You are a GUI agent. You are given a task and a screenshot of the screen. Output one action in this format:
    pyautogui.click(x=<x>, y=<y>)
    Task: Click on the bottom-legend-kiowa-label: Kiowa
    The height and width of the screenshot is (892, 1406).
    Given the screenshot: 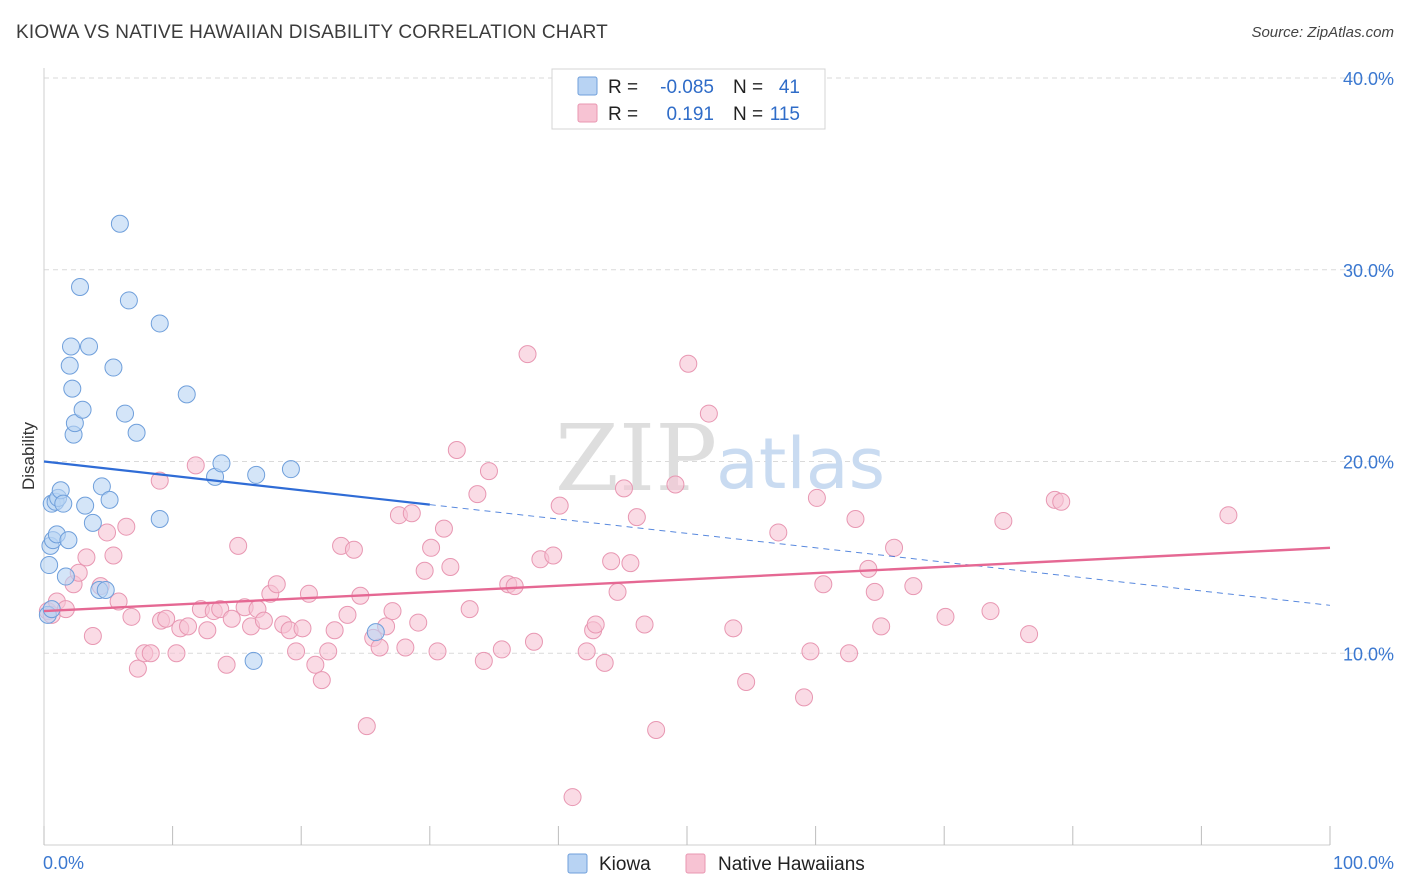 What is the action you would take?
    pyautogui.click(x=625, y=864)
    